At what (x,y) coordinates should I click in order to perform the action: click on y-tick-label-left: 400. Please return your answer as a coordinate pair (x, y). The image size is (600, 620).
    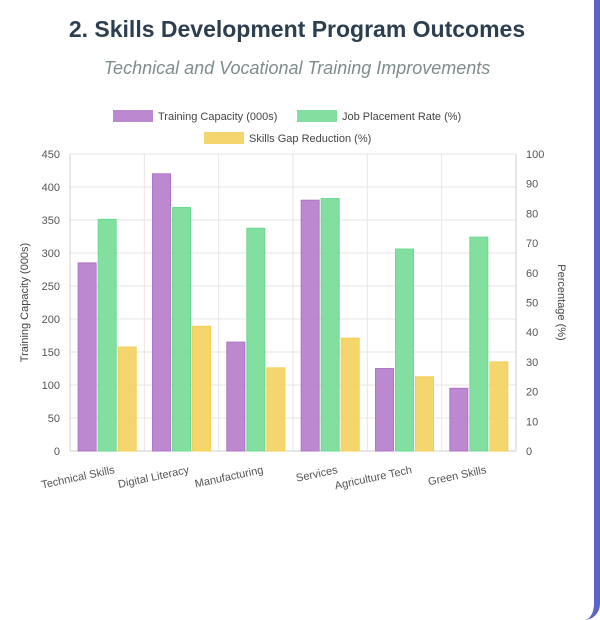
    Looking at the image, I should click on (51, 188).